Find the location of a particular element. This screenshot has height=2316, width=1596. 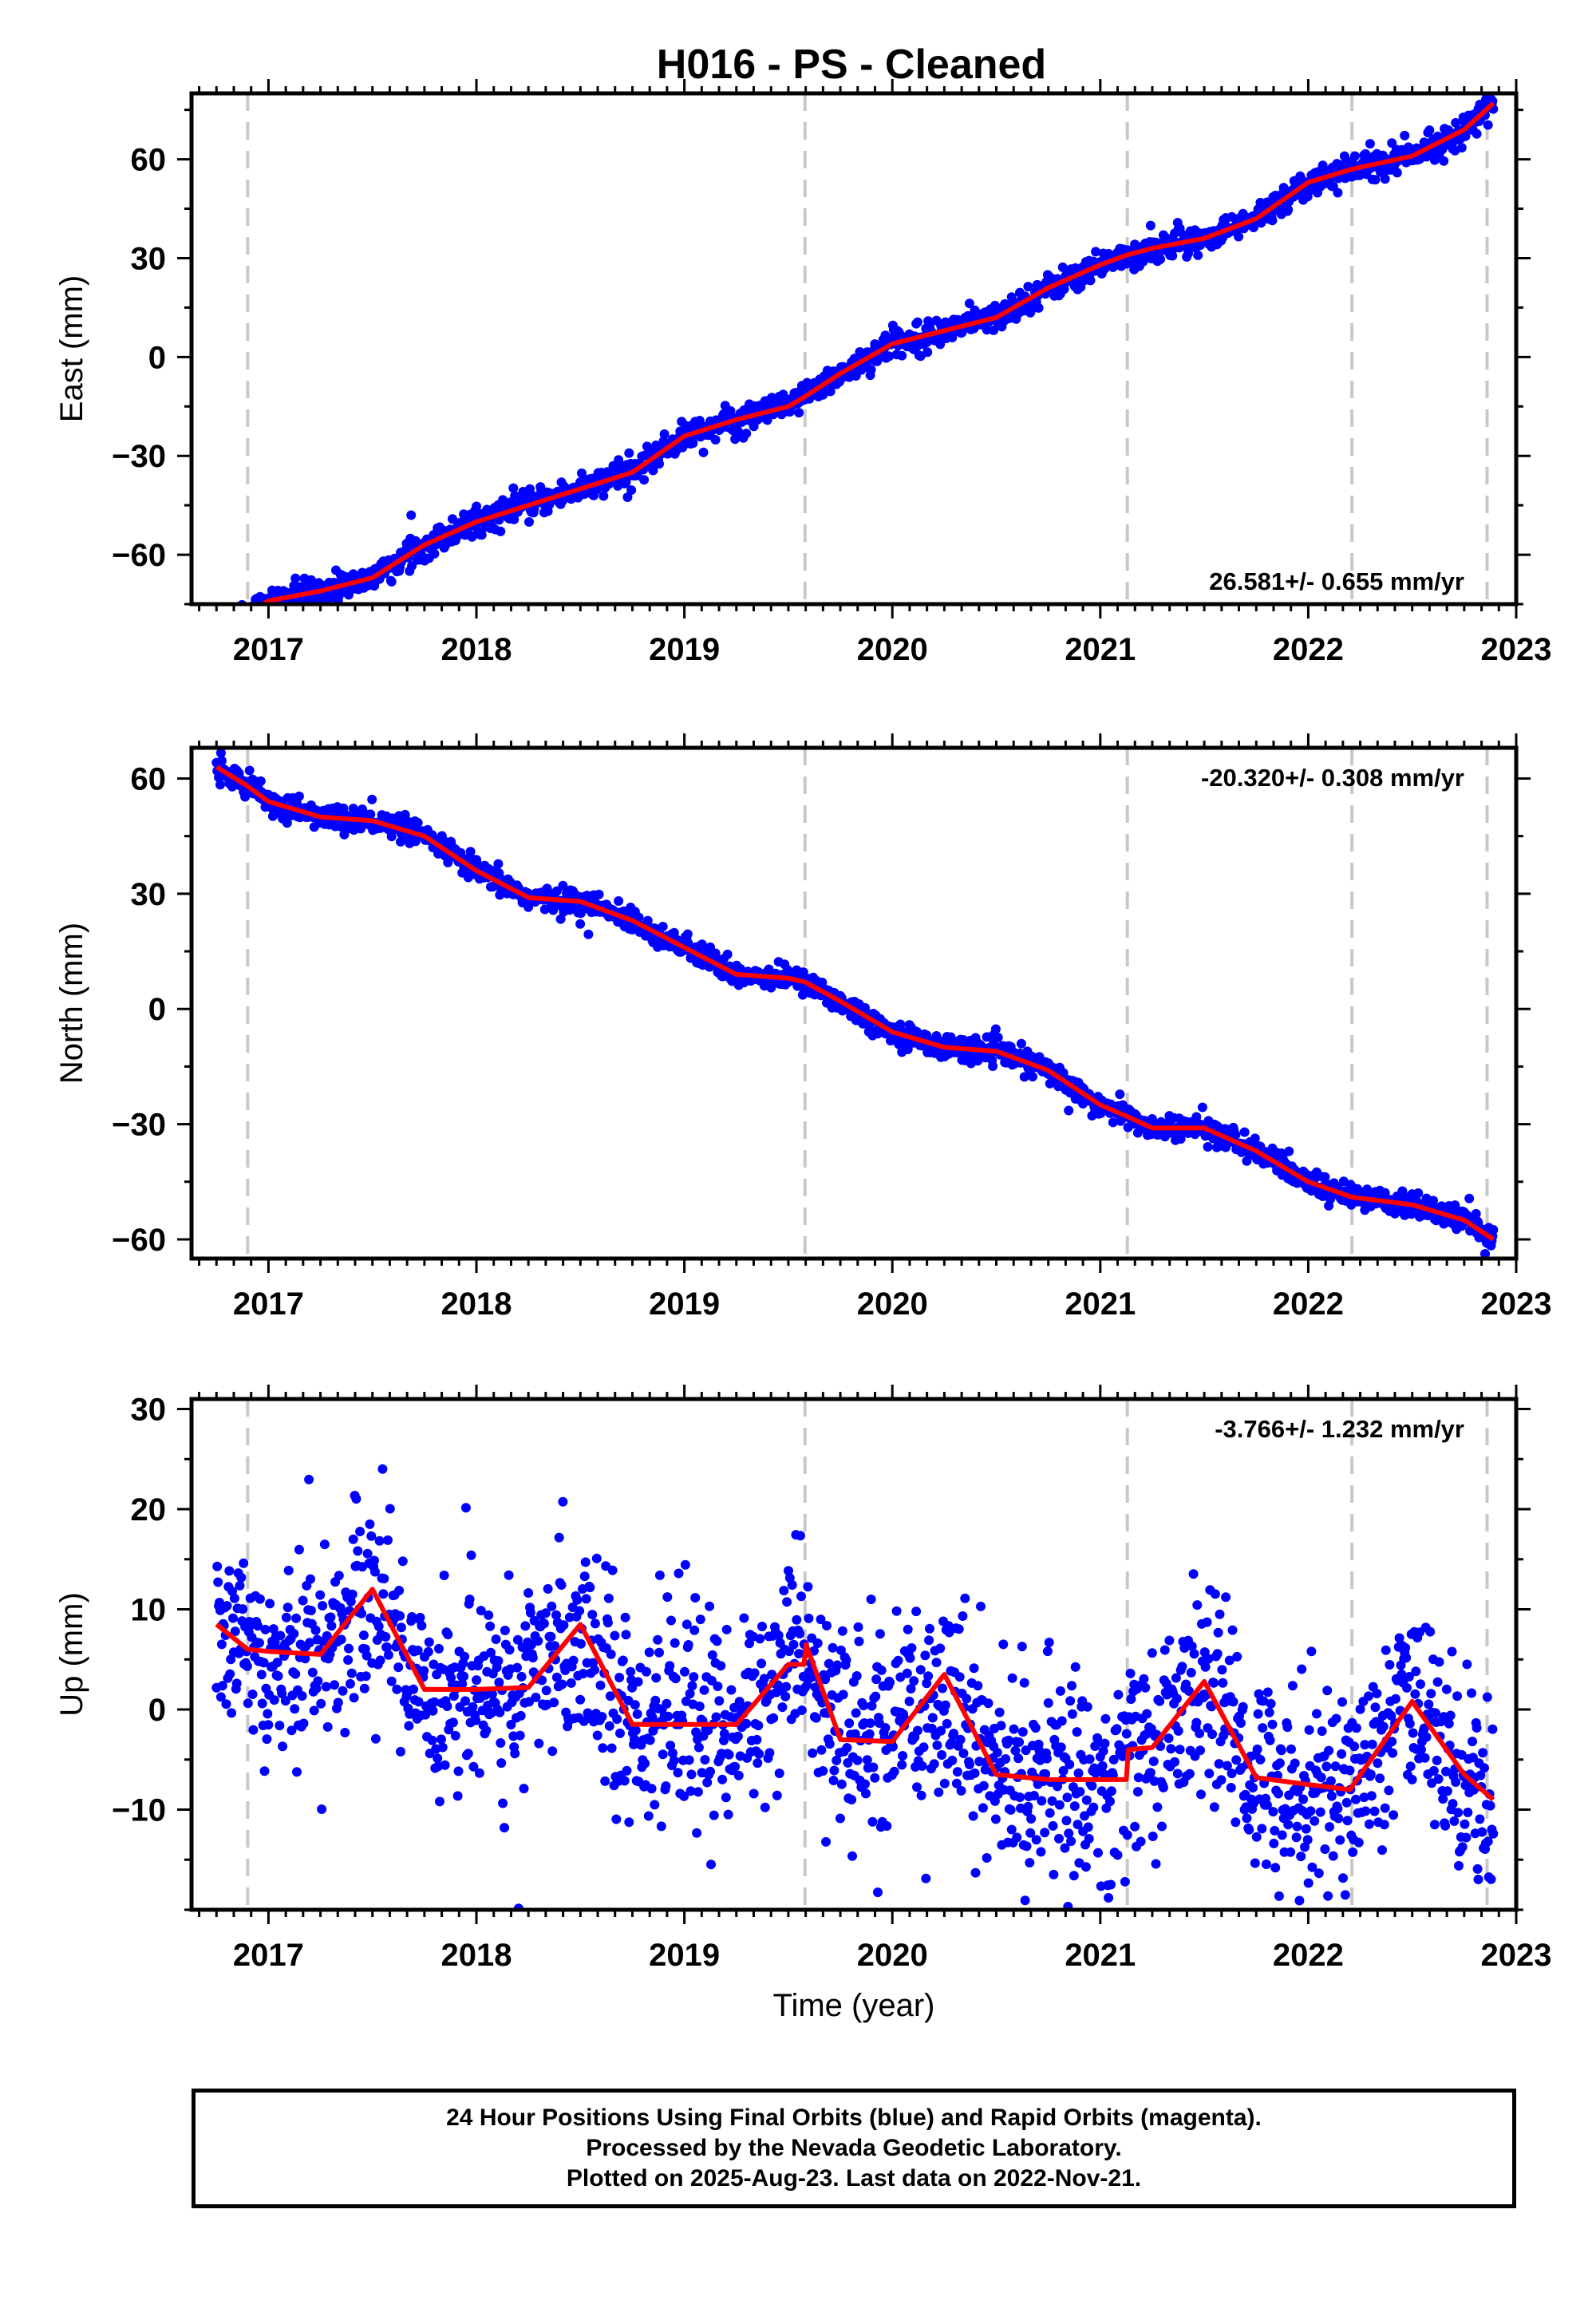

x-tick-label: 2021 is located at coordinates (1100, 1304).